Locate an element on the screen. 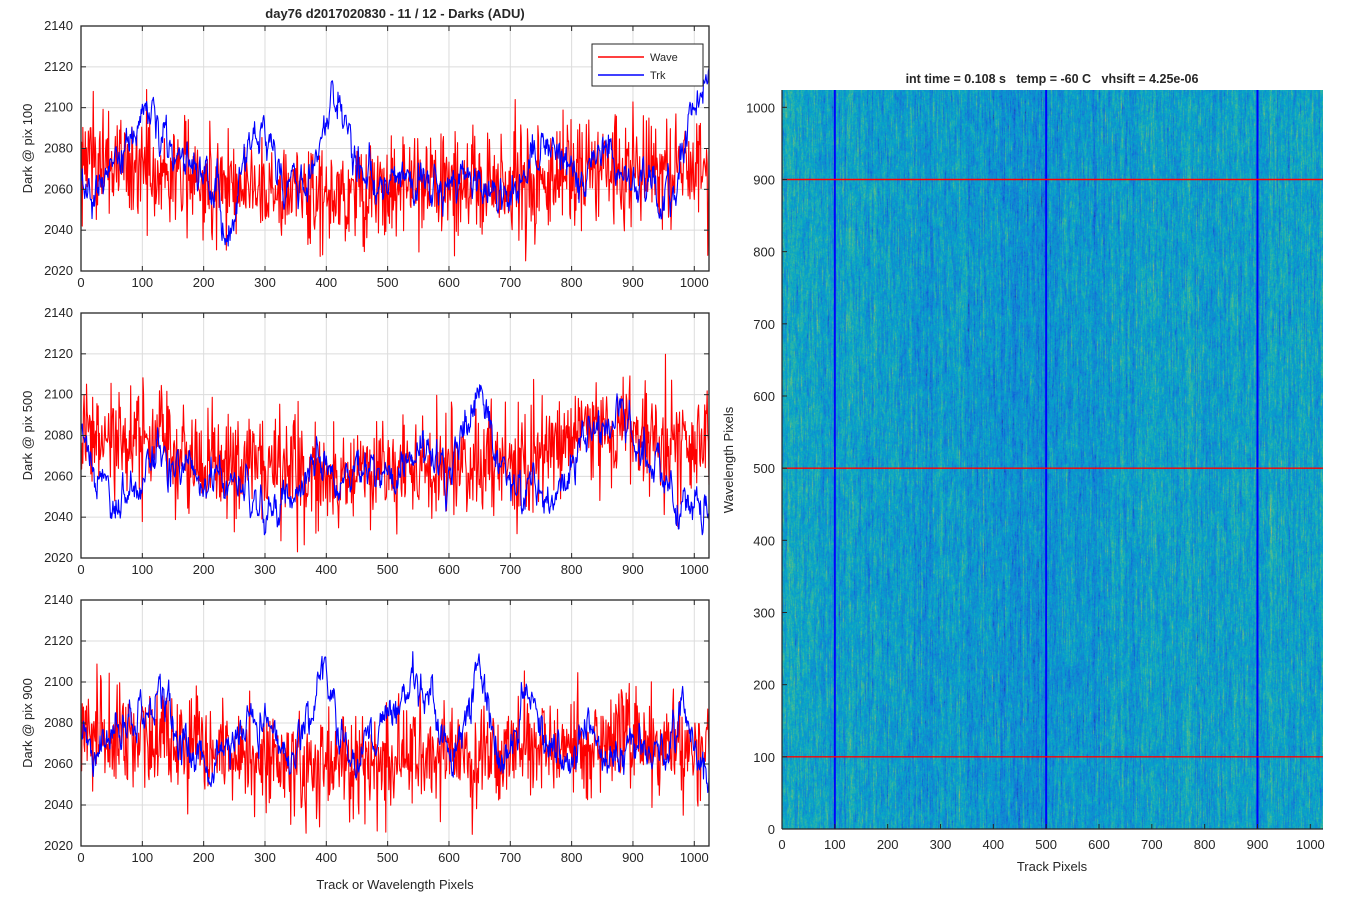 This screenshot has height=905, width=1350. y-tick-label: 1000 is located at coordinates (760, 107).